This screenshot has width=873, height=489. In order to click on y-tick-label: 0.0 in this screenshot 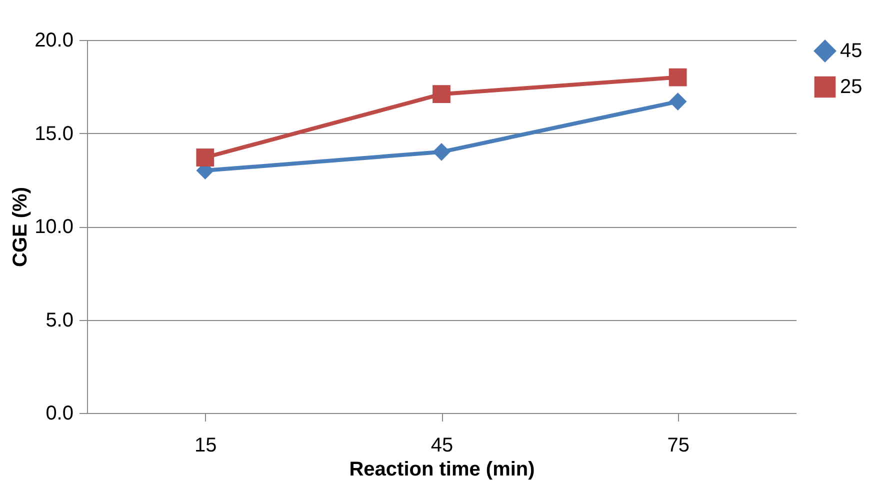, I will do `click(60, 413)`.